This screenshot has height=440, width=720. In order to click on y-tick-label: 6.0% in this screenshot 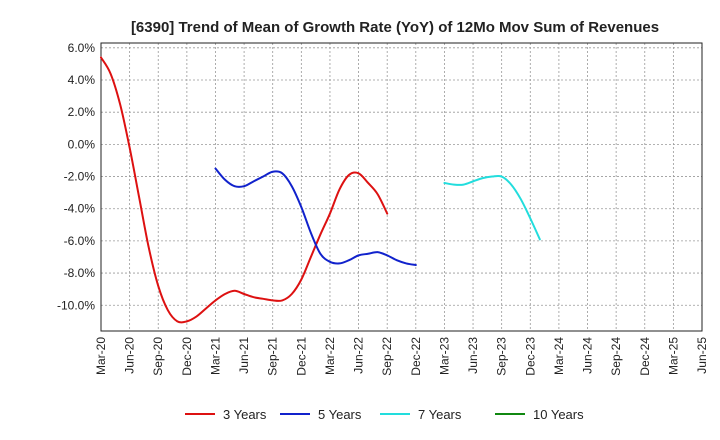, I will do `click(82, 48)`.